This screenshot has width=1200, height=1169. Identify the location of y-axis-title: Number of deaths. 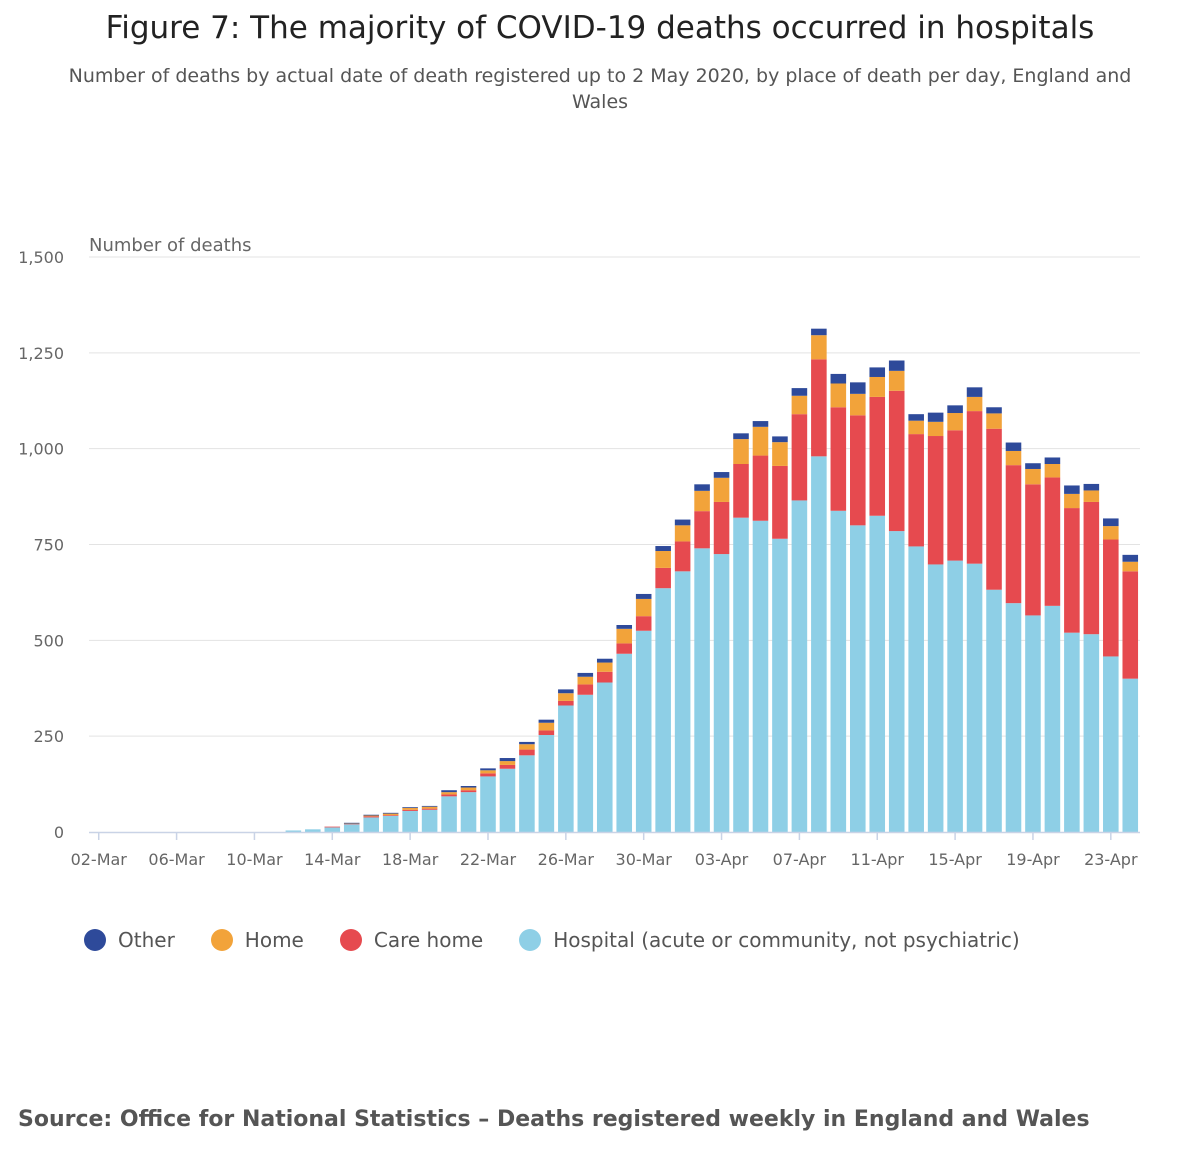
(170, 245).